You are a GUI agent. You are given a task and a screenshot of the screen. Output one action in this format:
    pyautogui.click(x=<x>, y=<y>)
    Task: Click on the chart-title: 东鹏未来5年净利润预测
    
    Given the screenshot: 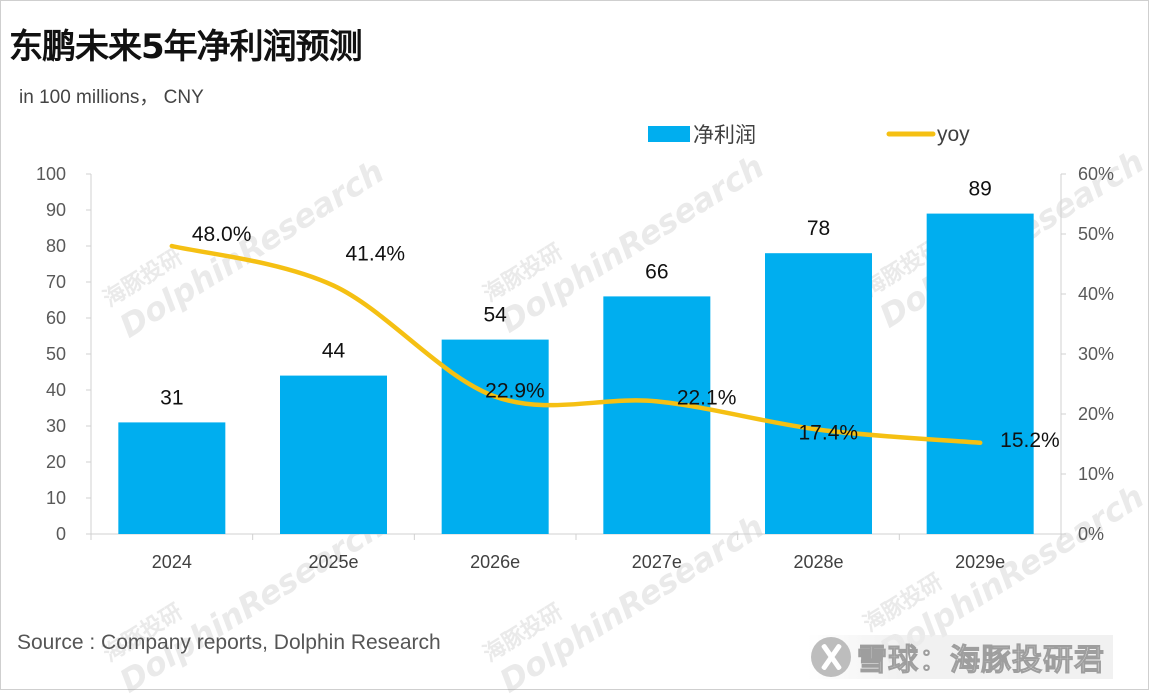 What is the action you would take?
    pyautogui.click(x=186, y=47)
    